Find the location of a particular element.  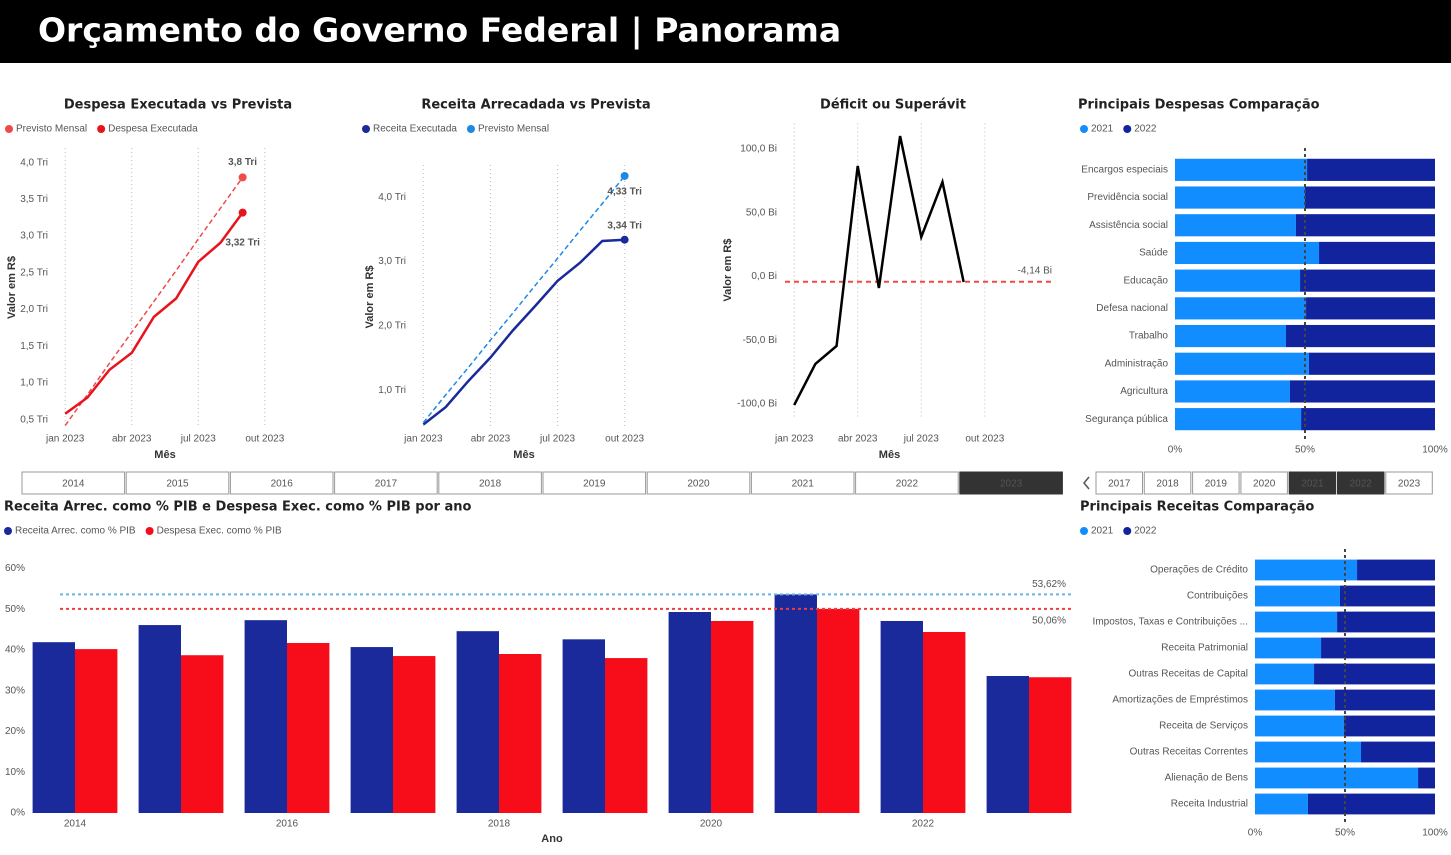

x-axis-label: Mês is located at coordinates (889, 455).